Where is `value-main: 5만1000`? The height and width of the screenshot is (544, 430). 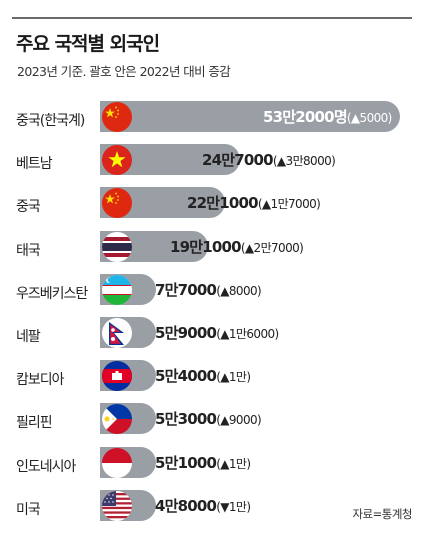 value-main: 5만1000 is located at coordinates (186, 462).